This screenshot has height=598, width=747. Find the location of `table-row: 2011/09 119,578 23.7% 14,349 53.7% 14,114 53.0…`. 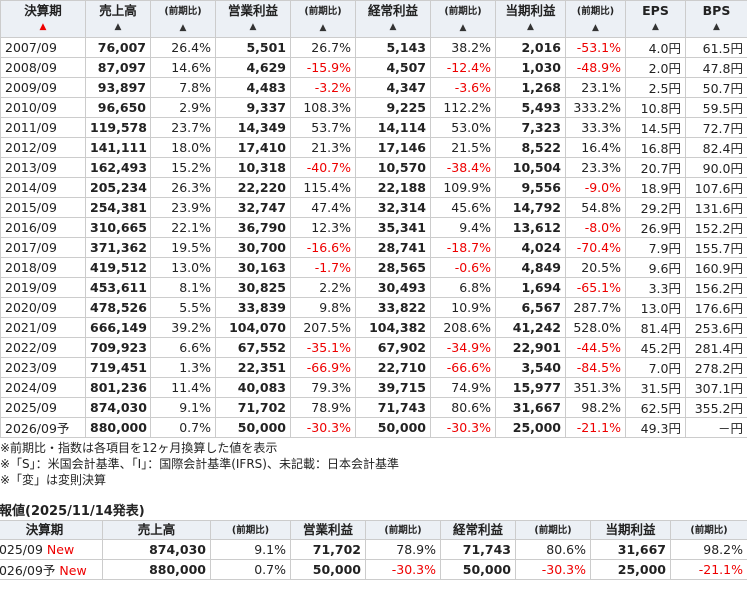

table-row: 2011/09 119,578 23.7% 14,349 53.7% 14,114 53.0… is located at coordinates (373, 127).